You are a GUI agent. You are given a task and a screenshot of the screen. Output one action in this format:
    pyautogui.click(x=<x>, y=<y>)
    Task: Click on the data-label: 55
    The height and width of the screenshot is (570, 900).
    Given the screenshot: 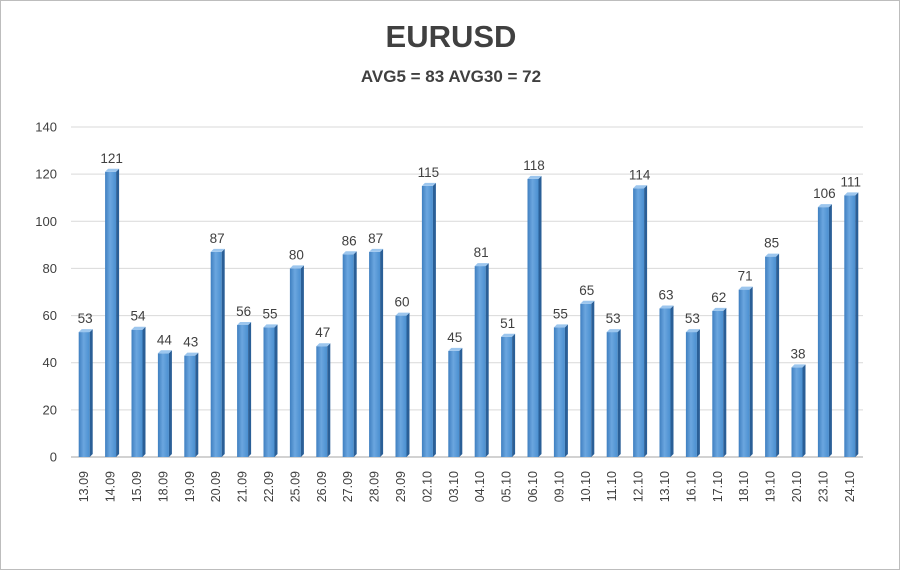 What is the action you would take?
    pyautogui.click(x=560, y=313)
    